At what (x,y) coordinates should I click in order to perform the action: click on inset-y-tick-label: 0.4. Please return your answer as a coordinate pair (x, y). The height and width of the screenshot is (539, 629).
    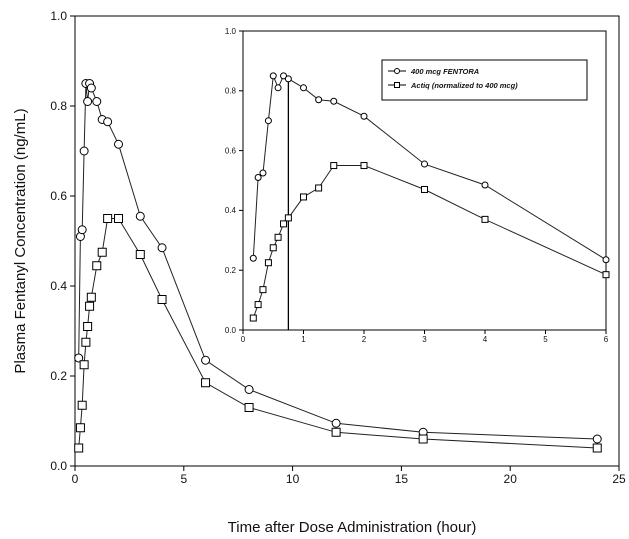
    Looking at the image, I should click on (231, 210).